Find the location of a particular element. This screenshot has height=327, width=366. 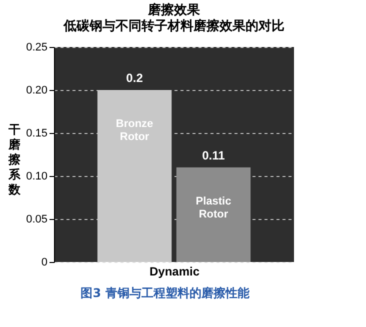

y-tick-label: 0.05 is located at coordinates (37, 220).